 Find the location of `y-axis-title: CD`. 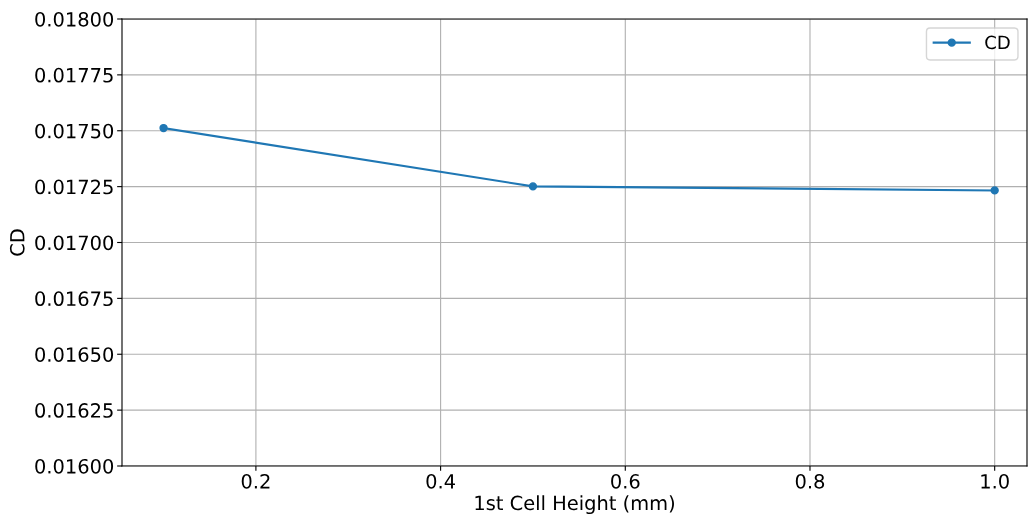

y-axis-title: CD is located at coordinates (17, 242).